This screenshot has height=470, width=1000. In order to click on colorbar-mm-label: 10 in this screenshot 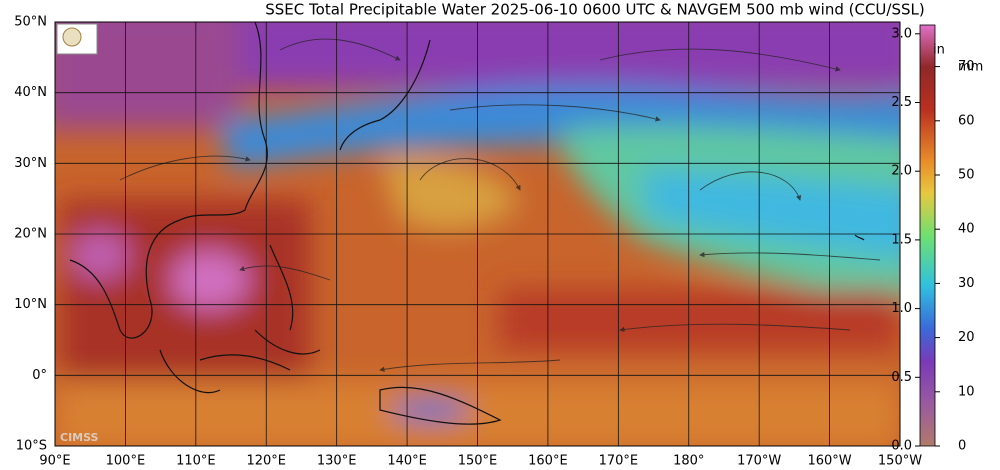, I will do `click(966, 391)`.